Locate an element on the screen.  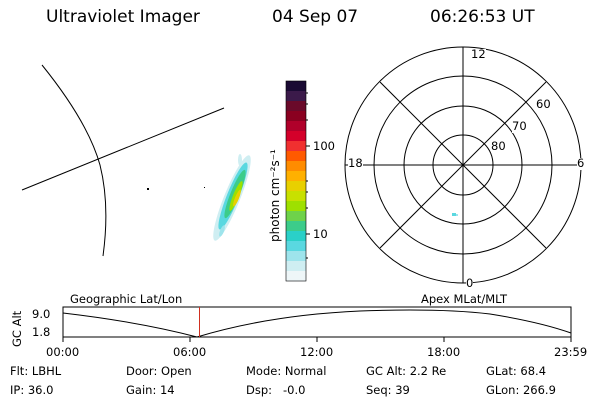
colorbar-cells is located at coordinates (296, 181).